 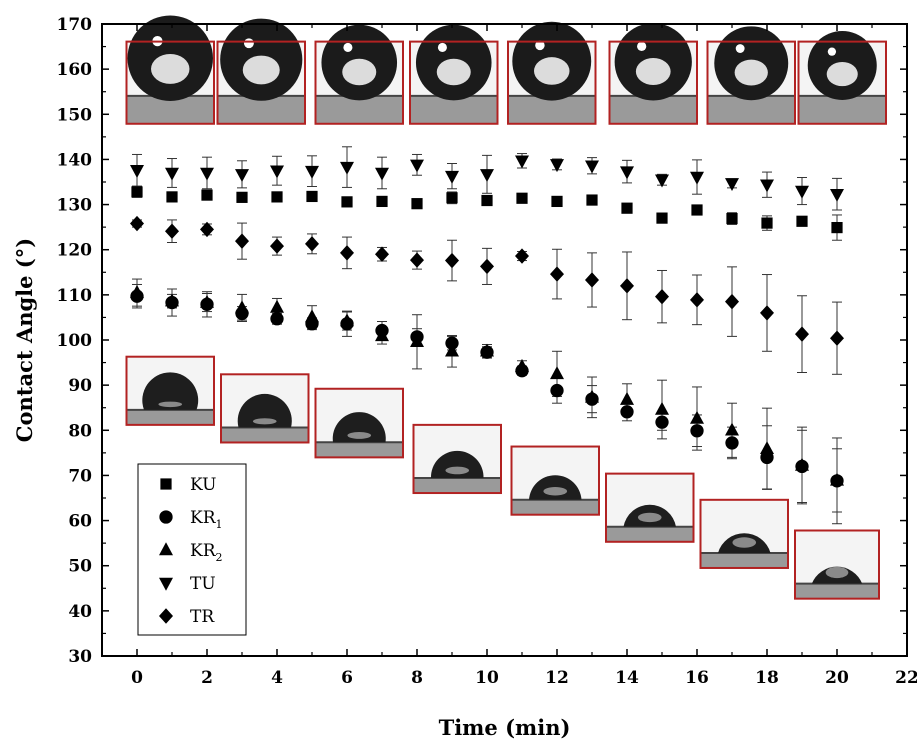 I want to click on x-tick-label: 22, so click(x=906, y=678).